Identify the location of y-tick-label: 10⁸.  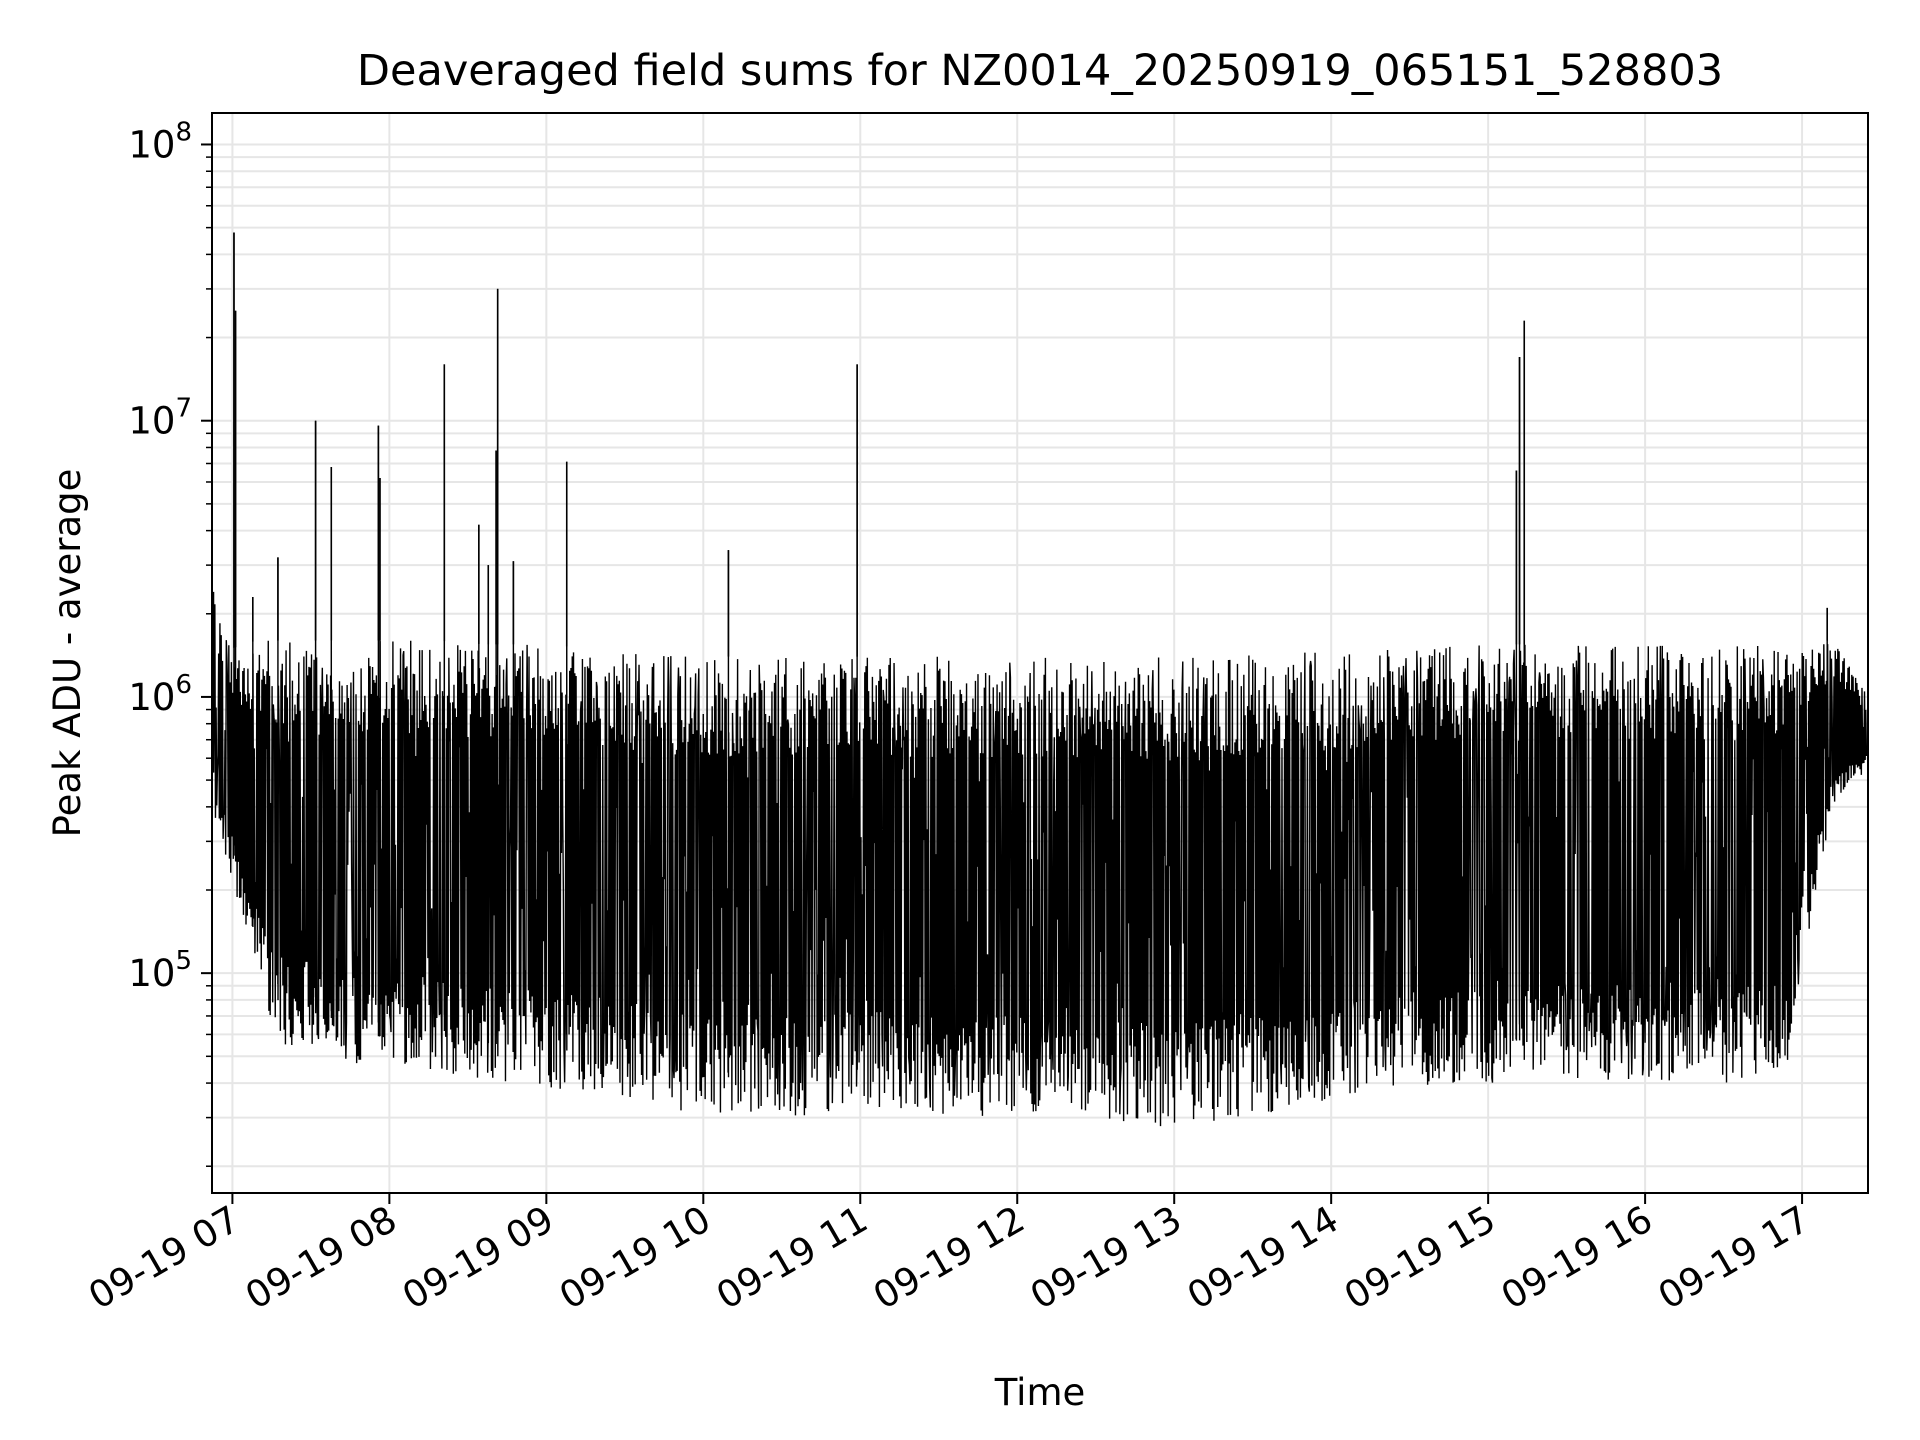
(160, 141).